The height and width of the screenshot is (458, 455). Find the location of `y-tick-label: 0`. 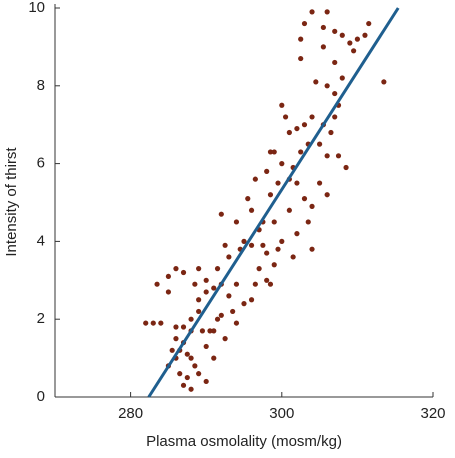

y-tick-label: 0 is located at coordinates (41, 396).